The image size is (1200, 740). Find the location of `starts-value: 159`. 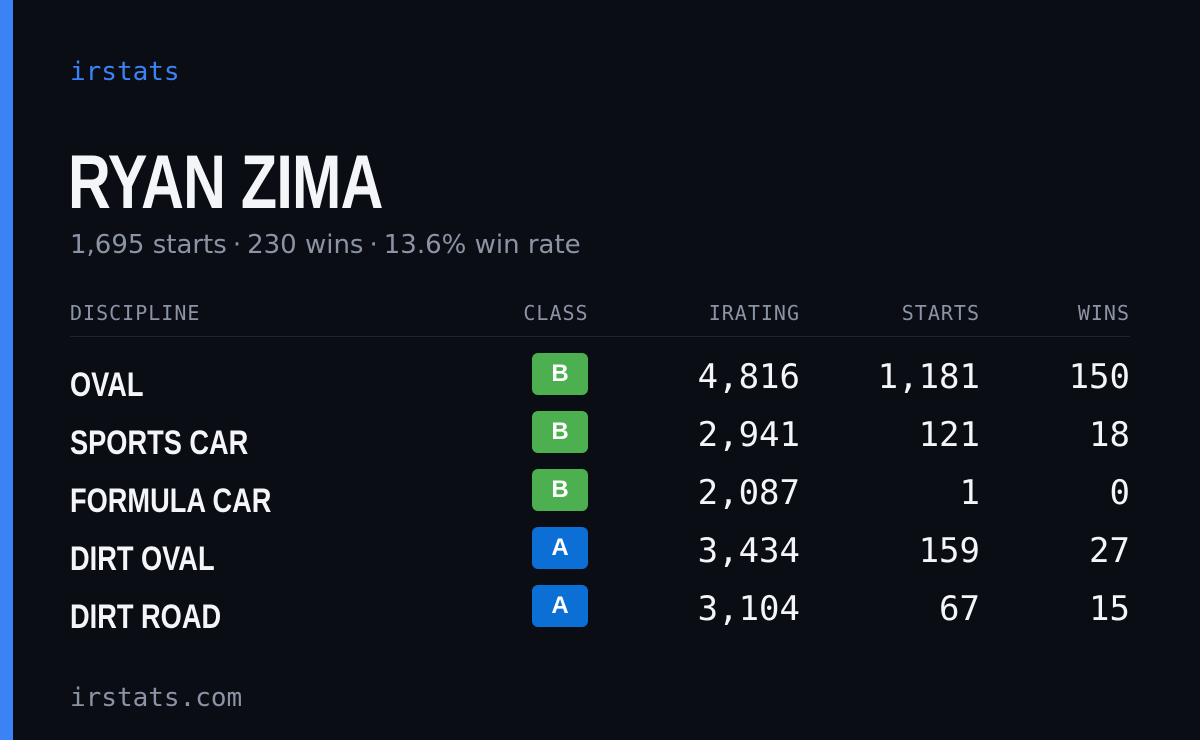

starts-value: 159 is located at coordinates (949, 551).